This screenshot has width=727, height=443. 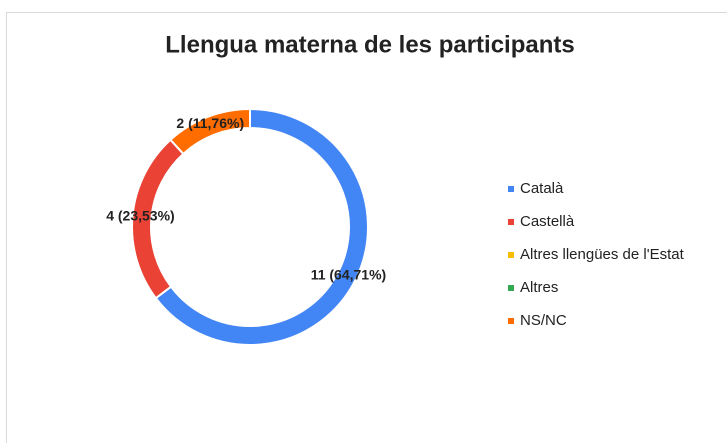 What do you see at coordinates (140, 216) in the screenshot?
I see `data-label: 4 (23,53%)` at bounding box center [140, 216].